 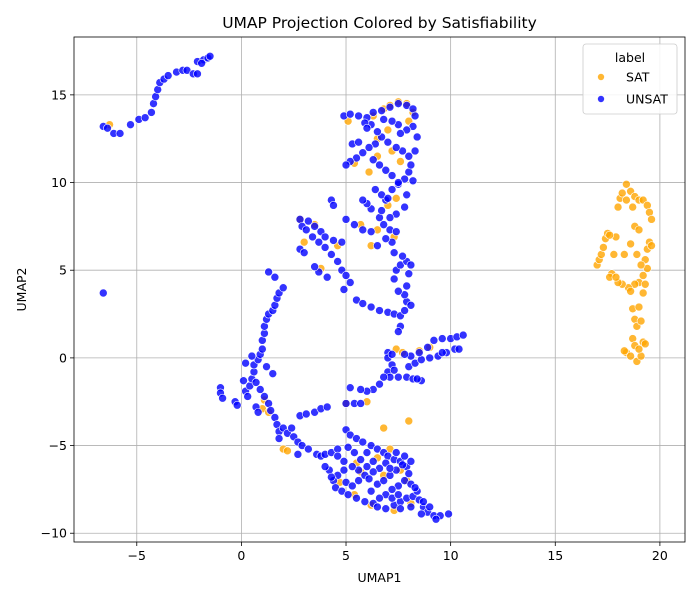 What do you see at coordinates (451, 555) in the screenshot?
I see `x-tick-label: 10` at bounding box center [451, 555].